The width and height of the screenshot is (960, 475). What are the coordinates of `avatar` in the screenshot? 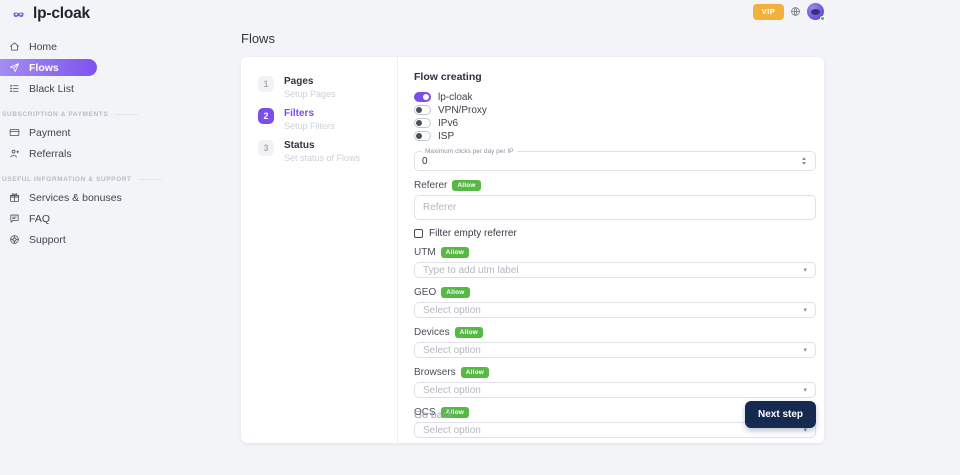 It's located at (816, 12).